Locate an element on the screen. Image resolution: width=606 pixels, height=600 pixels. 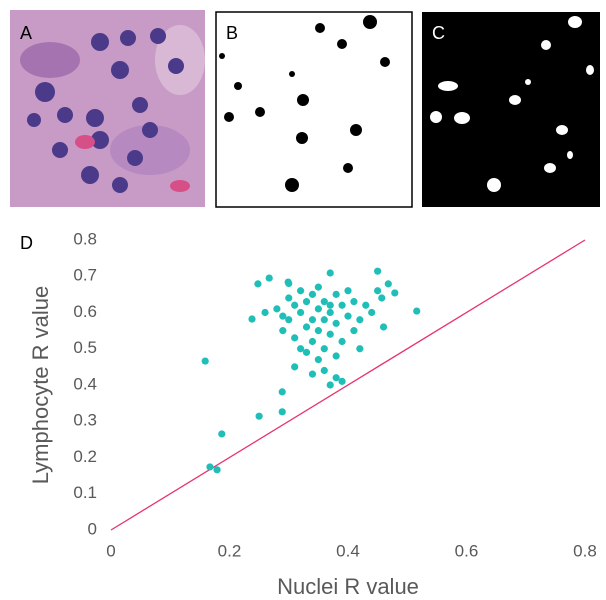
y-tick-label: 0.6 is located at coordinates (85, 311).